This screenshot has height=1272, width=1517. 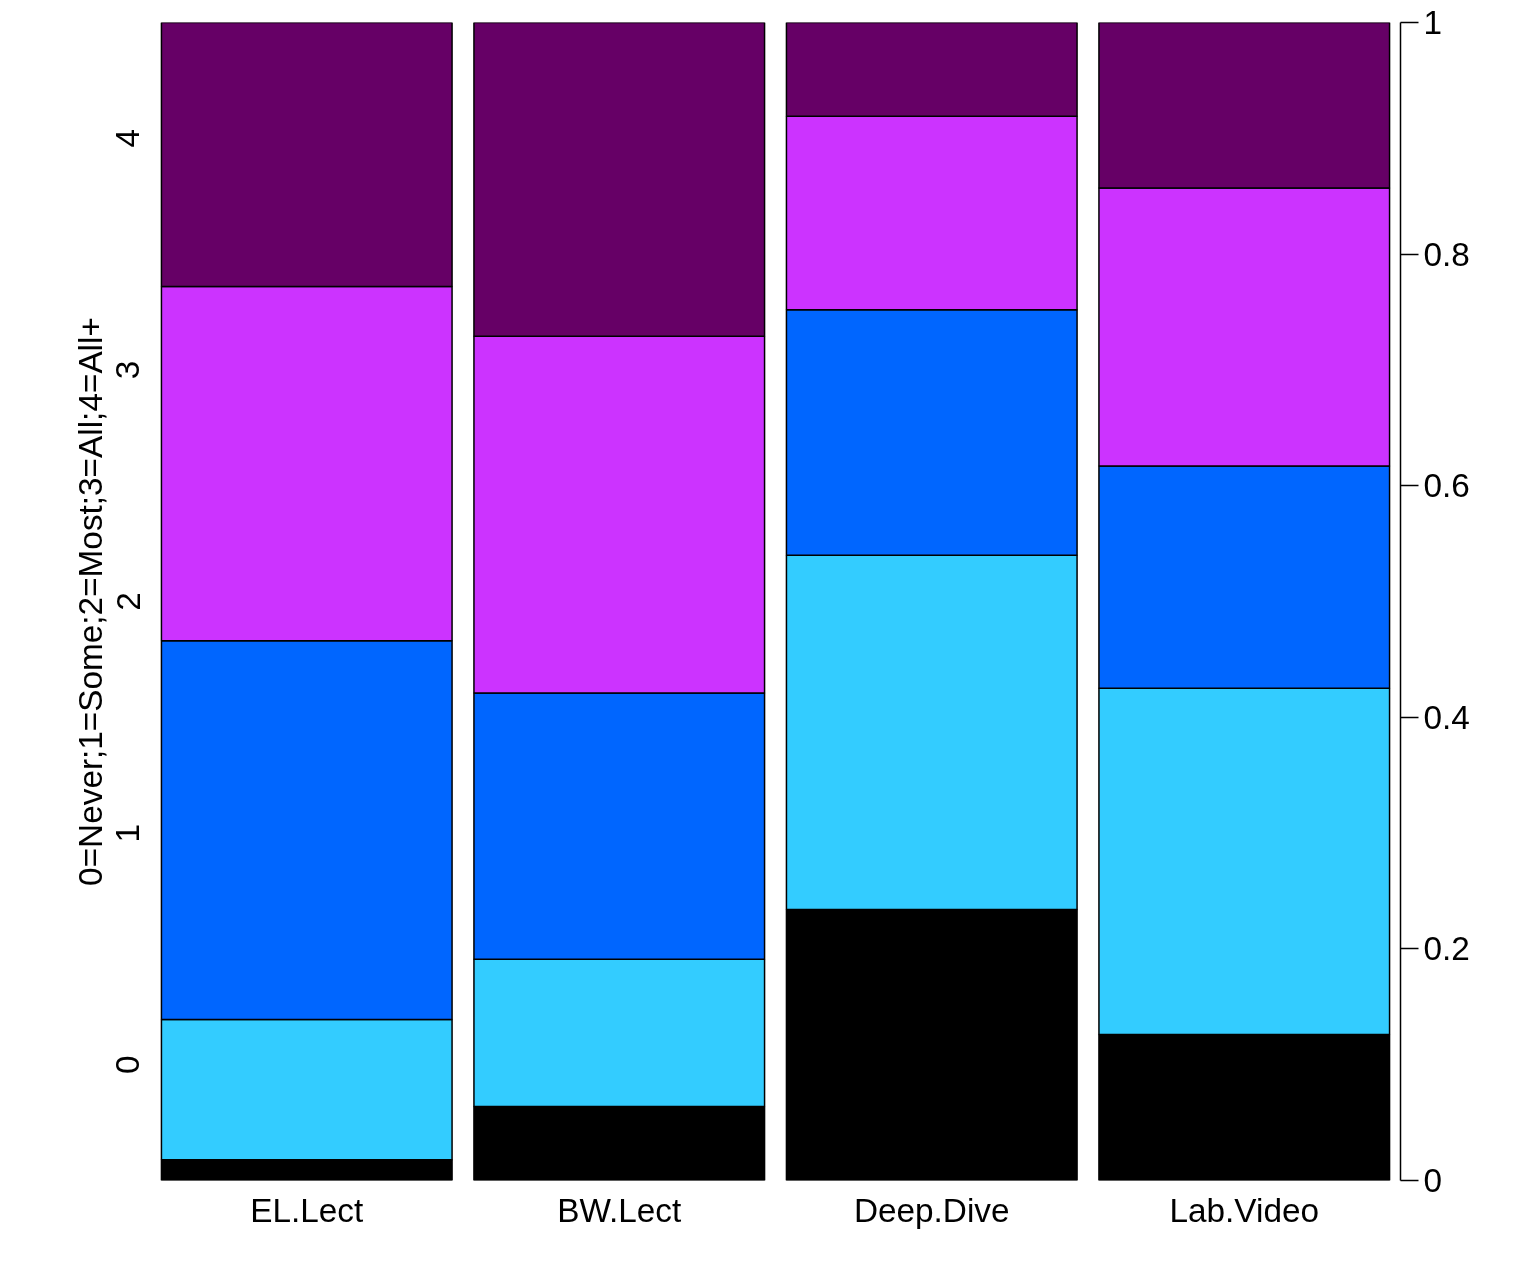 What do you see at coordinates (1446, 486) in the screenshot?
I see `y2-tick-label: 0.6` at bounding box center [1446, 486].